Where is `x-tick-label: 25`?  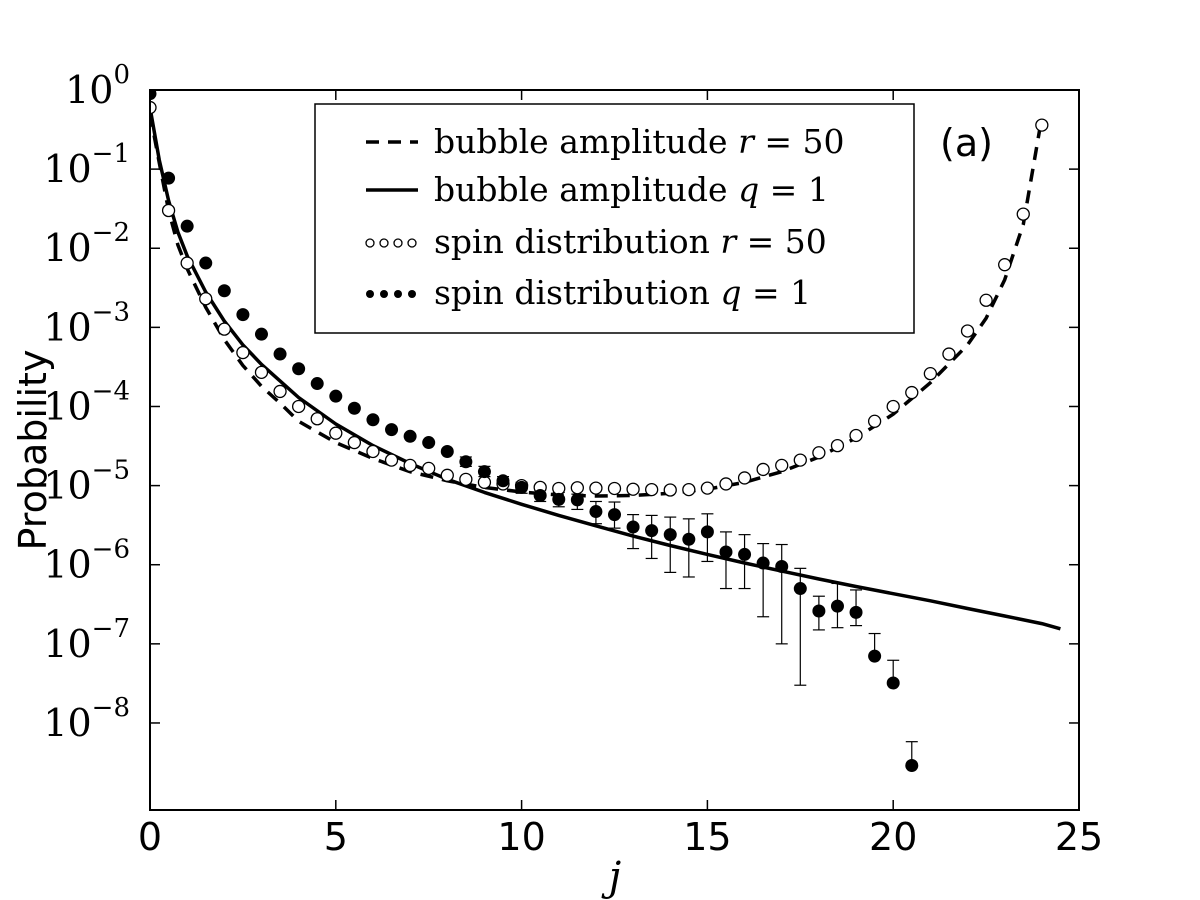 x-tick-label: 25 is located at coordinates (1079, 837).